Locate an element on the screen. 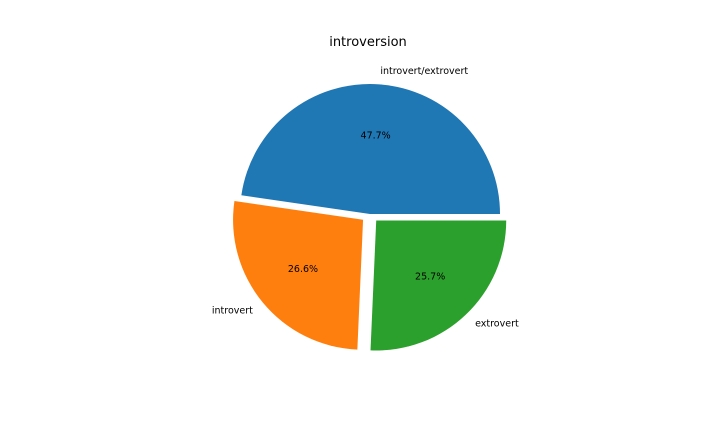 The height and width of the screenshot is (437, 720). chart-title: introversion is located at coordinates (368, 42).